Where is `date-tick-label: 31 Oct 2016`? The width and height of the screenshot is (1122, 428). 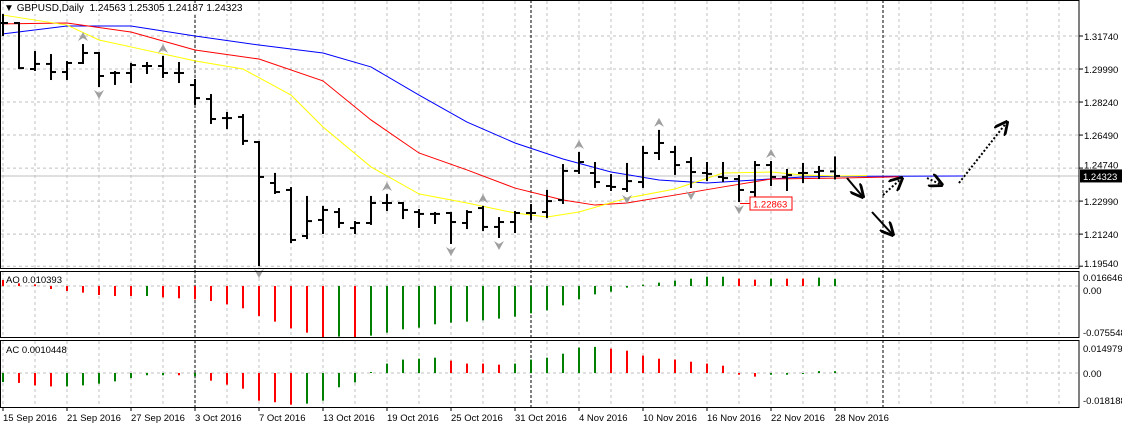 date-tick-label: 31 Oct 2016 is located at coordinates (541, 418).